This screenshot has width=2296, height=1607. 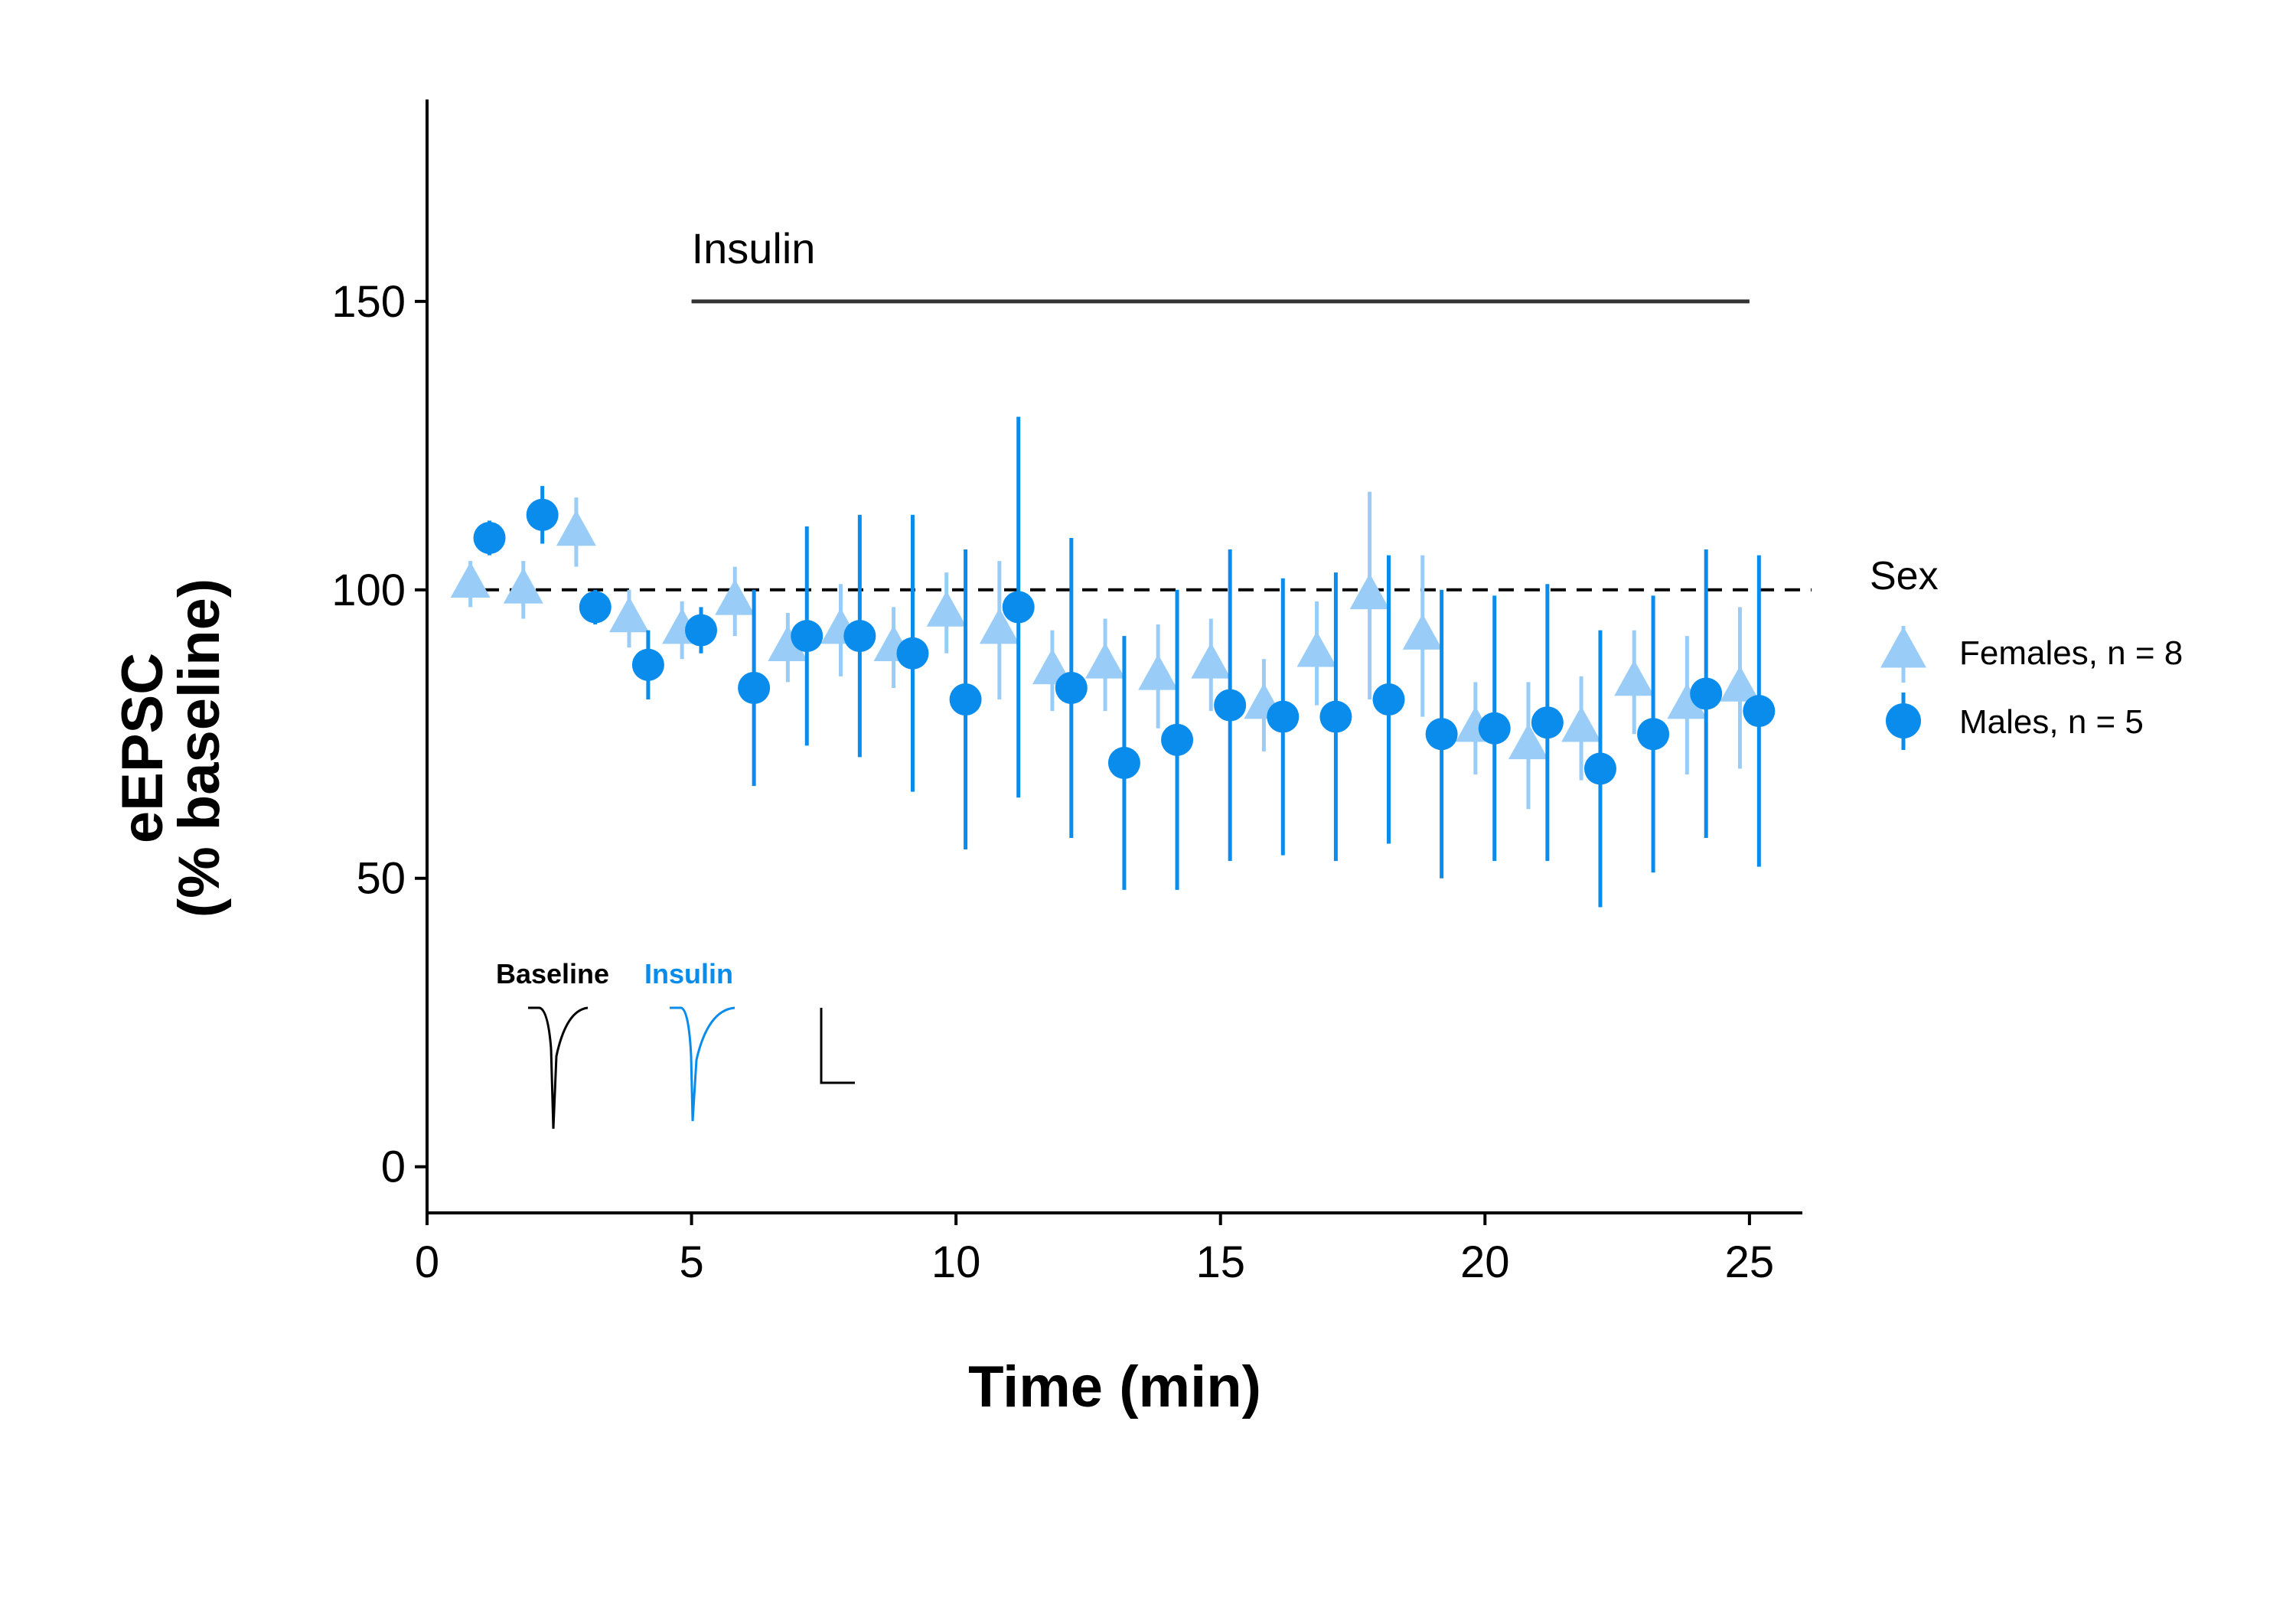 I want to click on inset-insulin-label: Insulin, so click(x=688, y=973).